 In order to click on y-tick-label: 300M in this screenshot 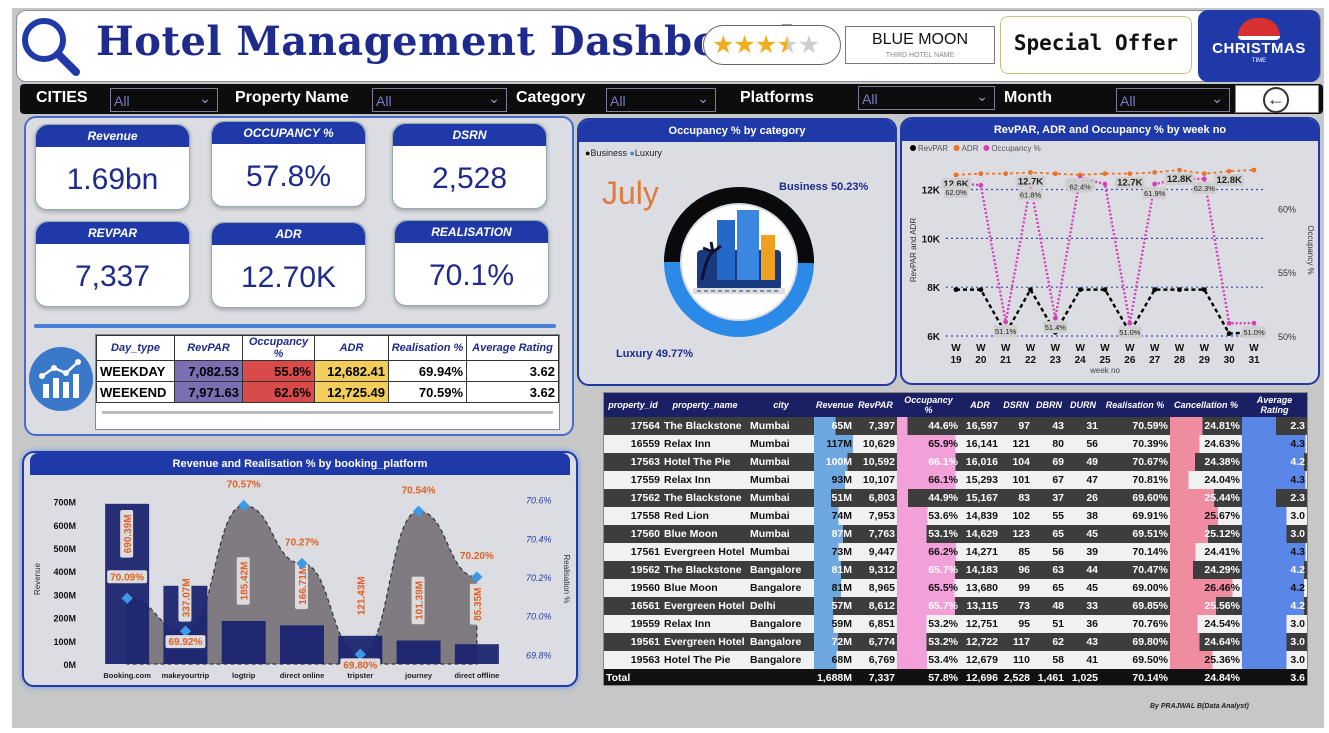, I will do `click(64, 595)`.